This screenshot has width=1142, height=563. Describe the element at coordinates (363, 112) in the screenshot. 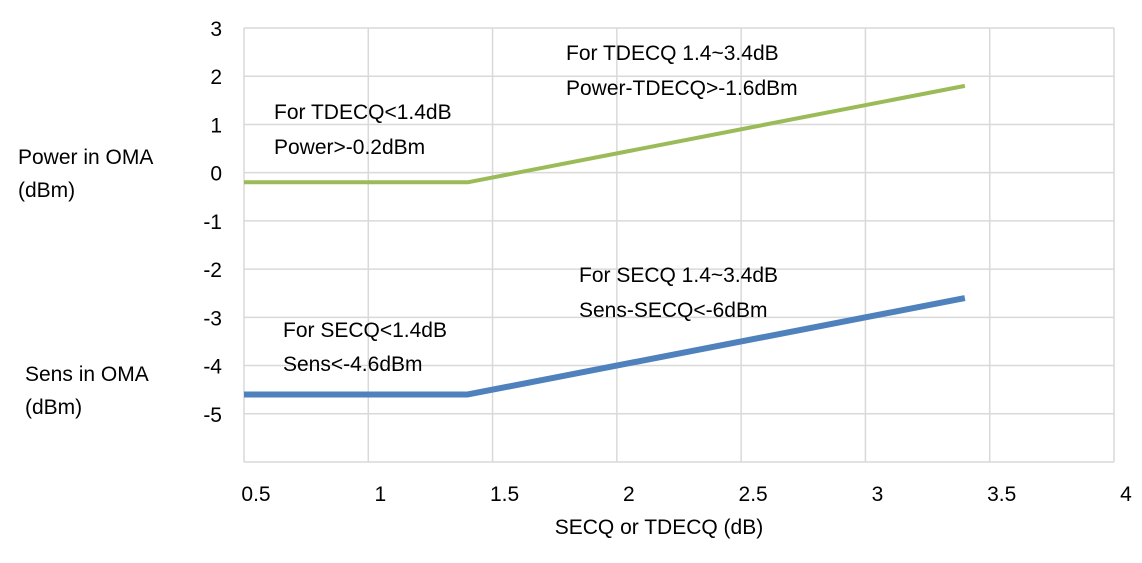

I see `annotation-tdecq-low-line1: For TDECQ<1.4dB` at that location.